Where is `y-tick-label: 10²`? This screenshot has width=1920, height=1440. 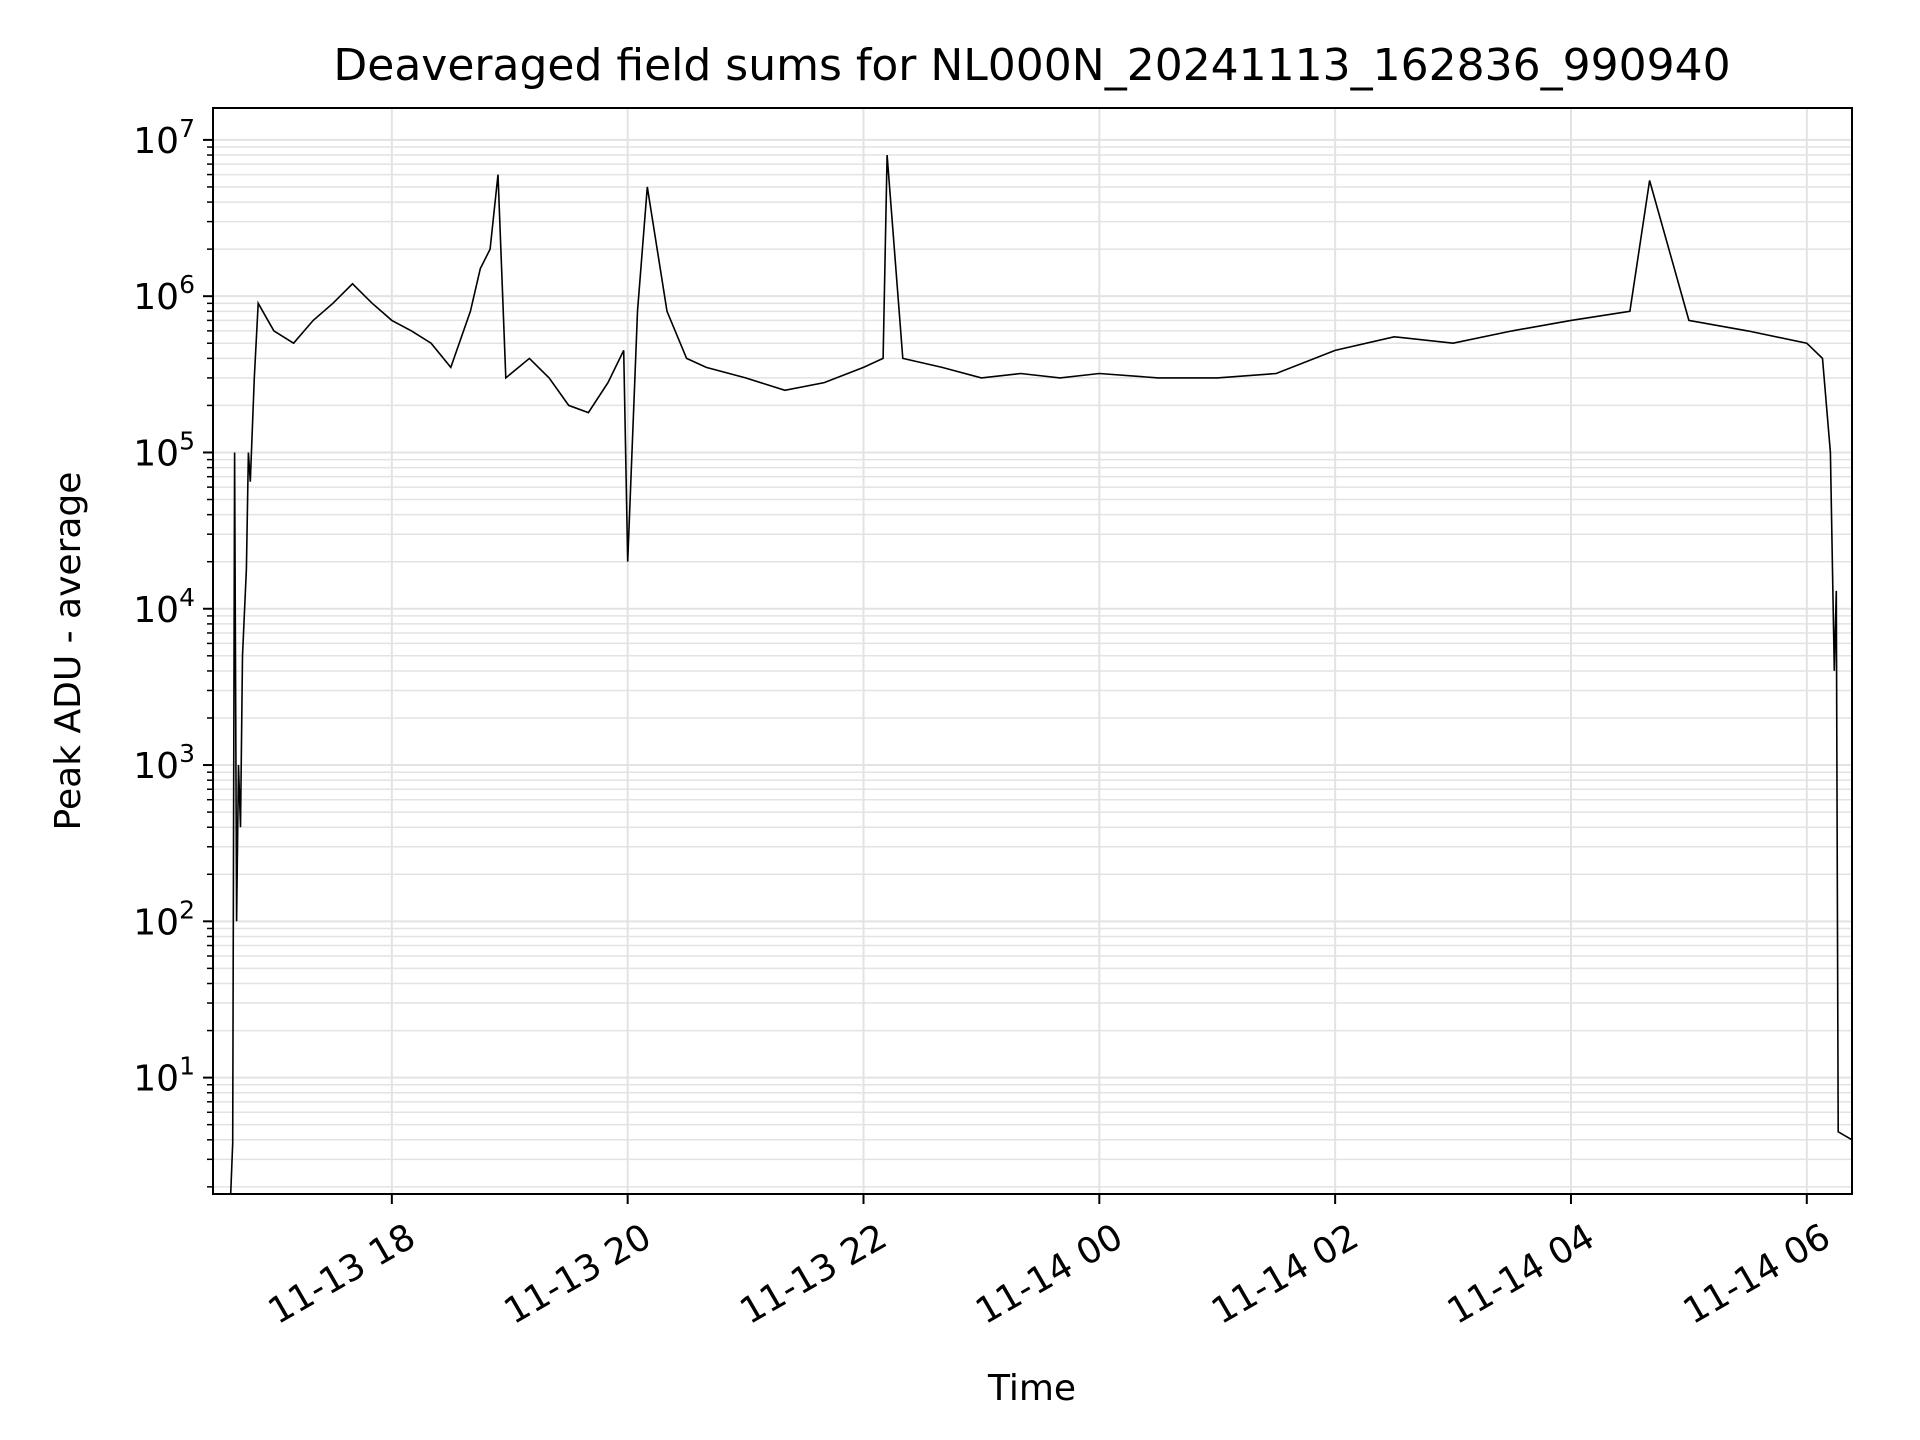
y-tick-label: 10² is located at coordinates (164, 919).